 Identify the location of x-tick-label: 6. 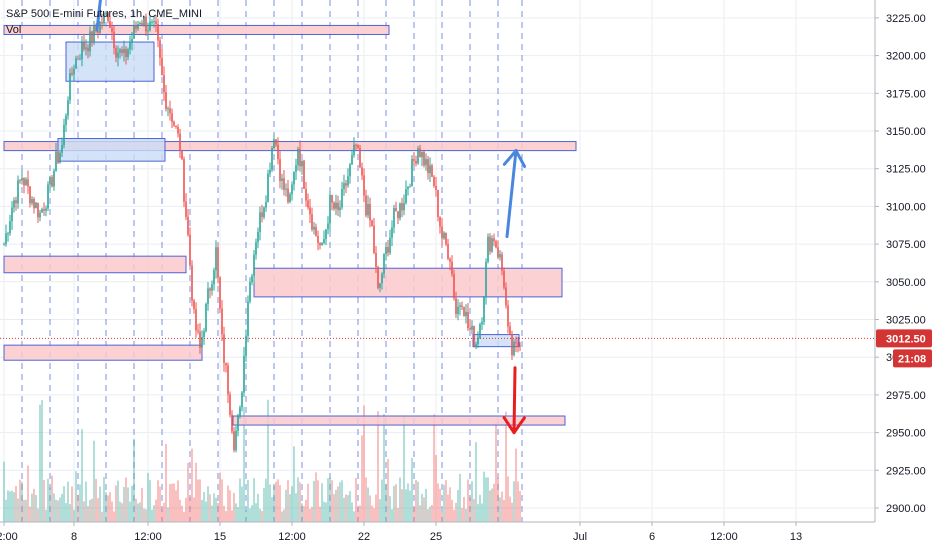
(652, 537).